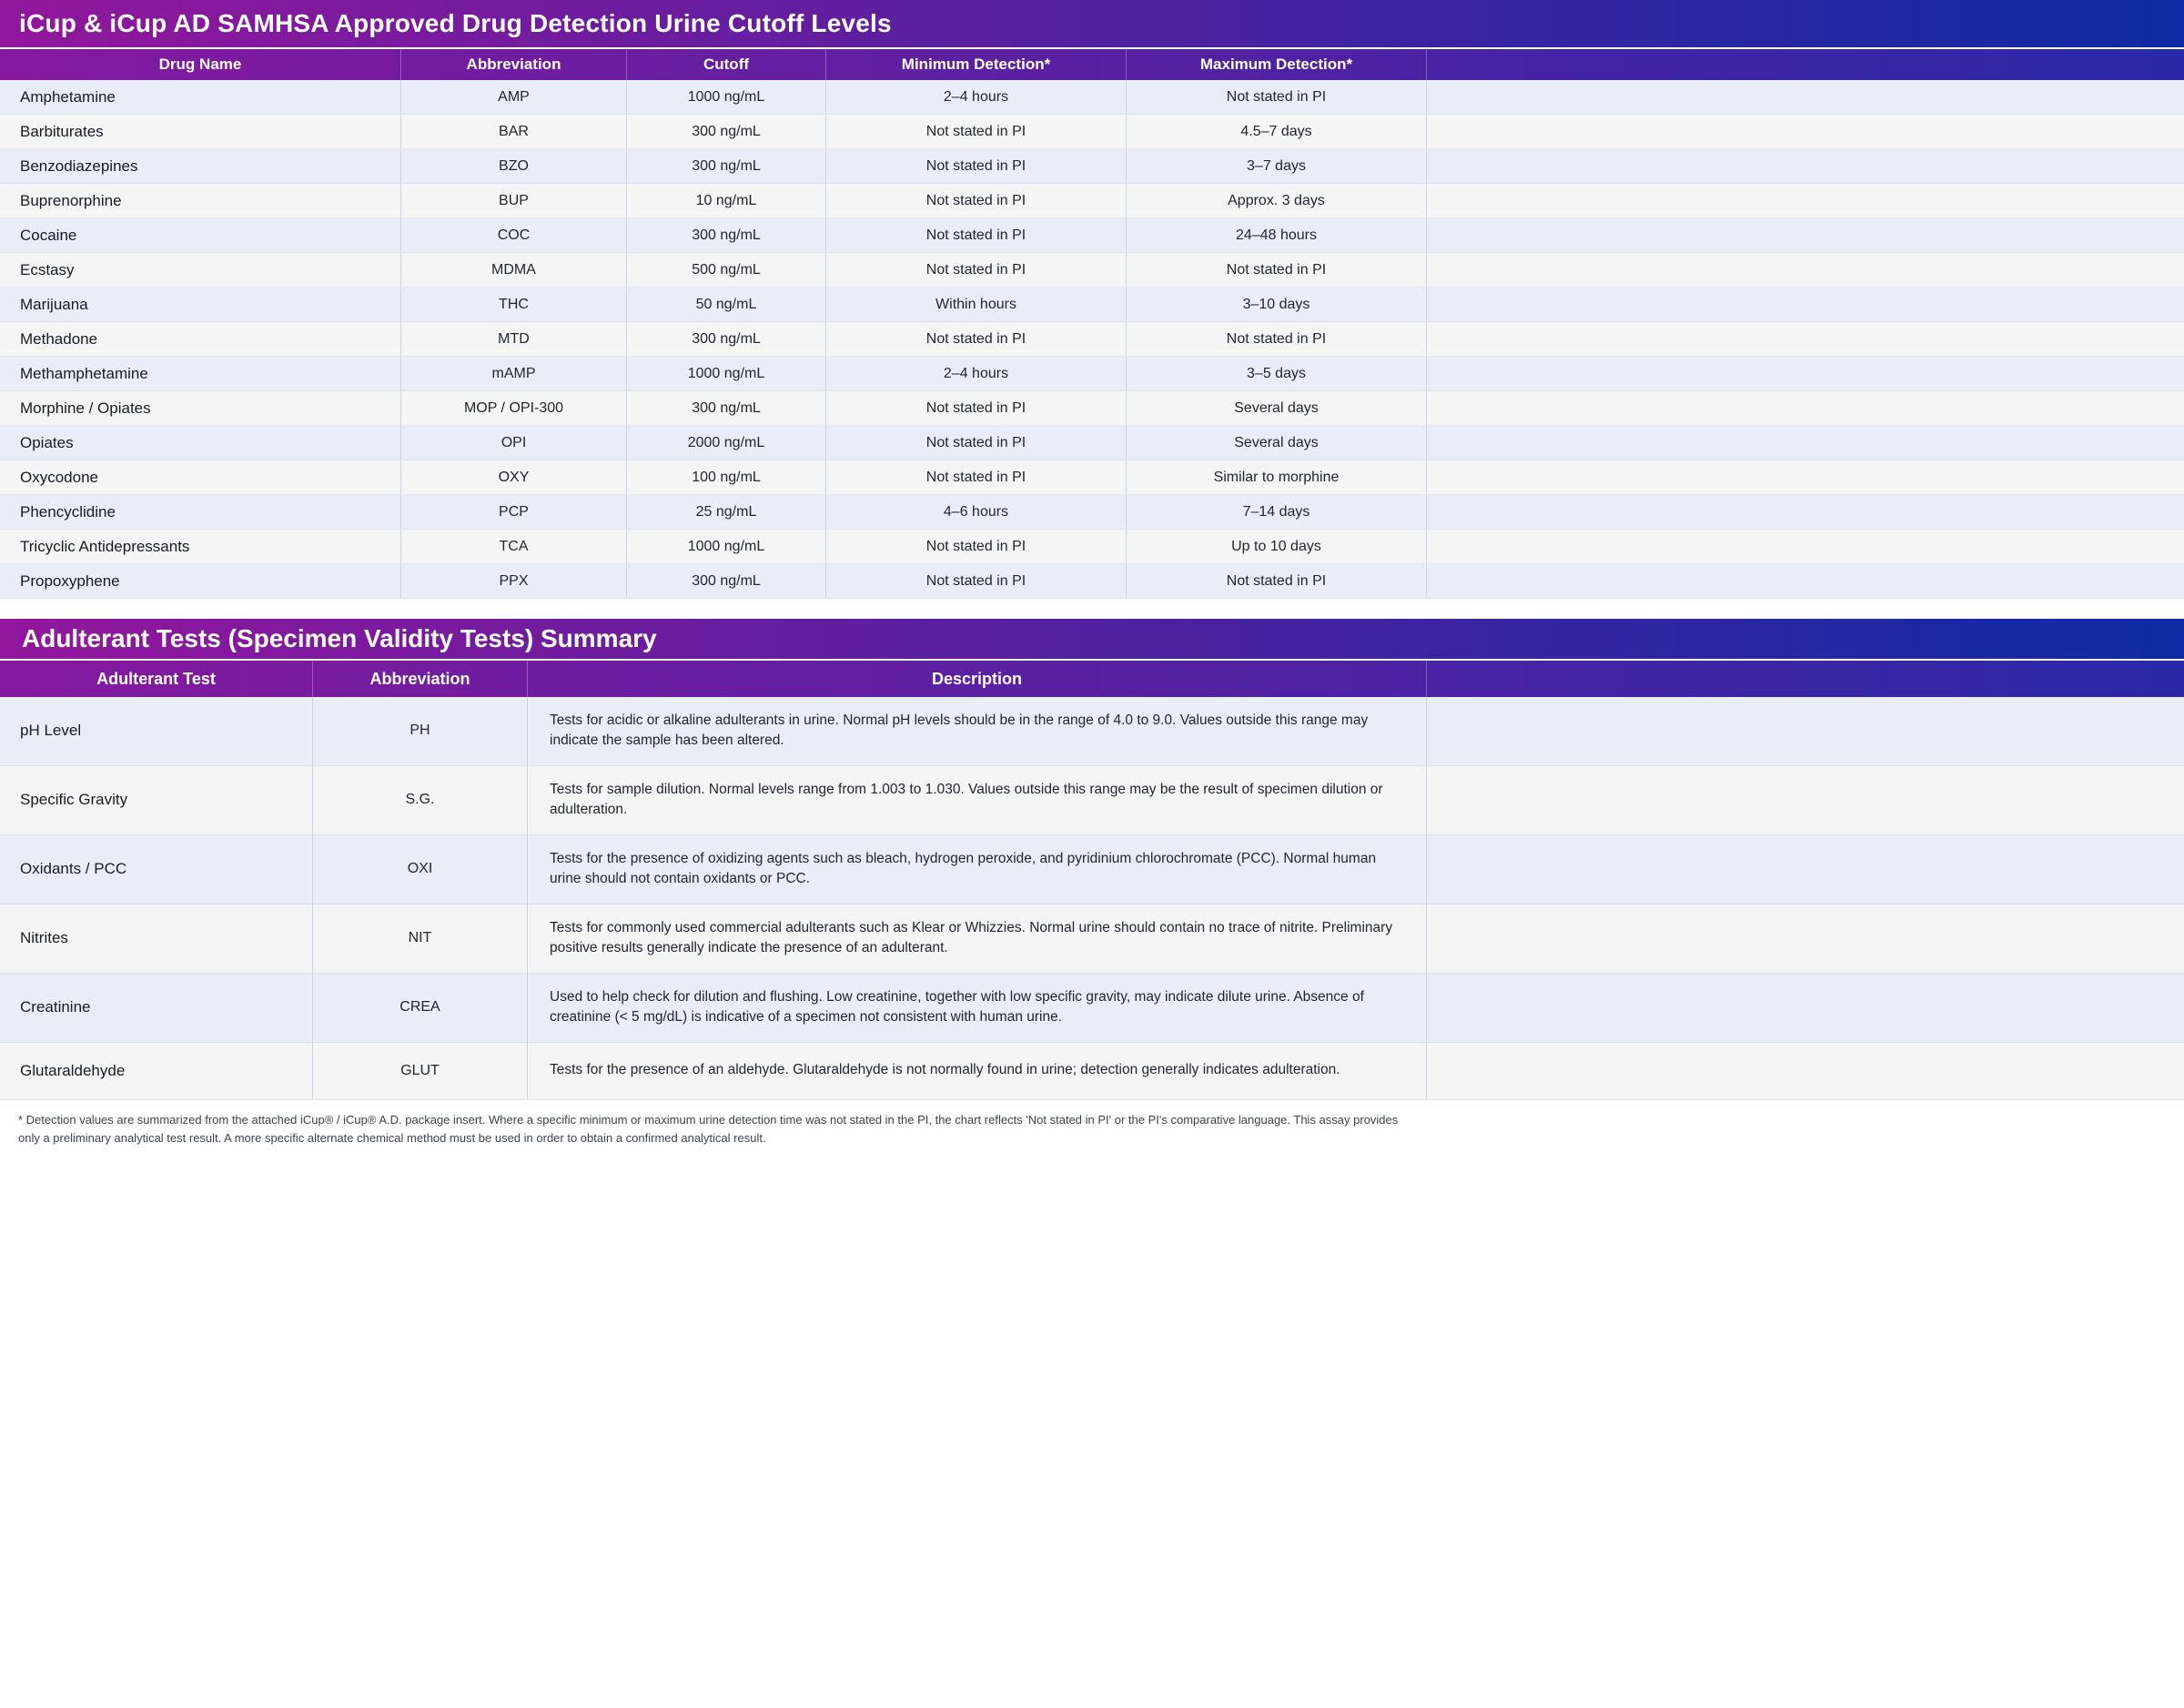 The height and width of the screenshot is (1708, 2184). I want to click on min-detection-cell: 2–4 hours, so click(976, 97).